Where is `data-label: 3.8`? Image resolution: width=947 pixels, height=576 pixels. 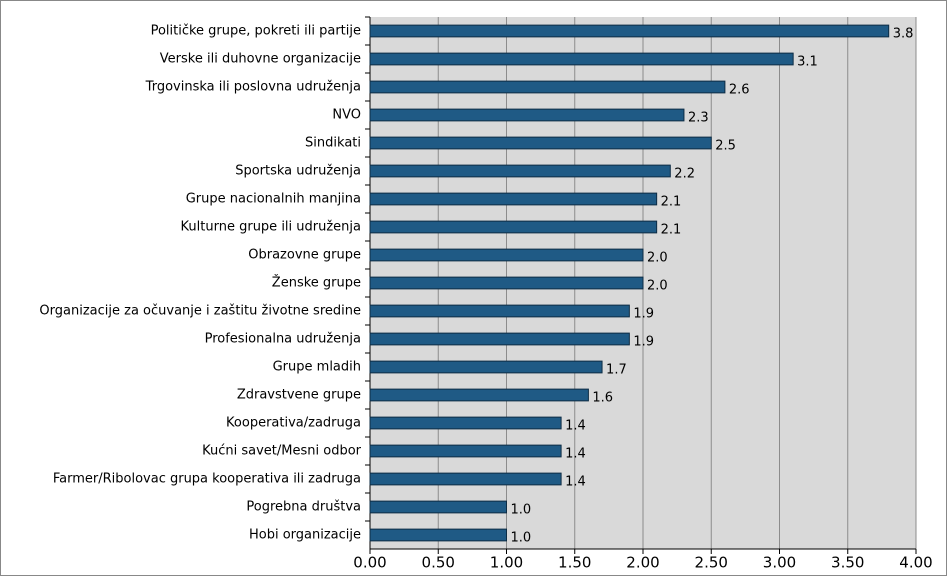
data-label: 3.8 is located at coordinates (903, 34).